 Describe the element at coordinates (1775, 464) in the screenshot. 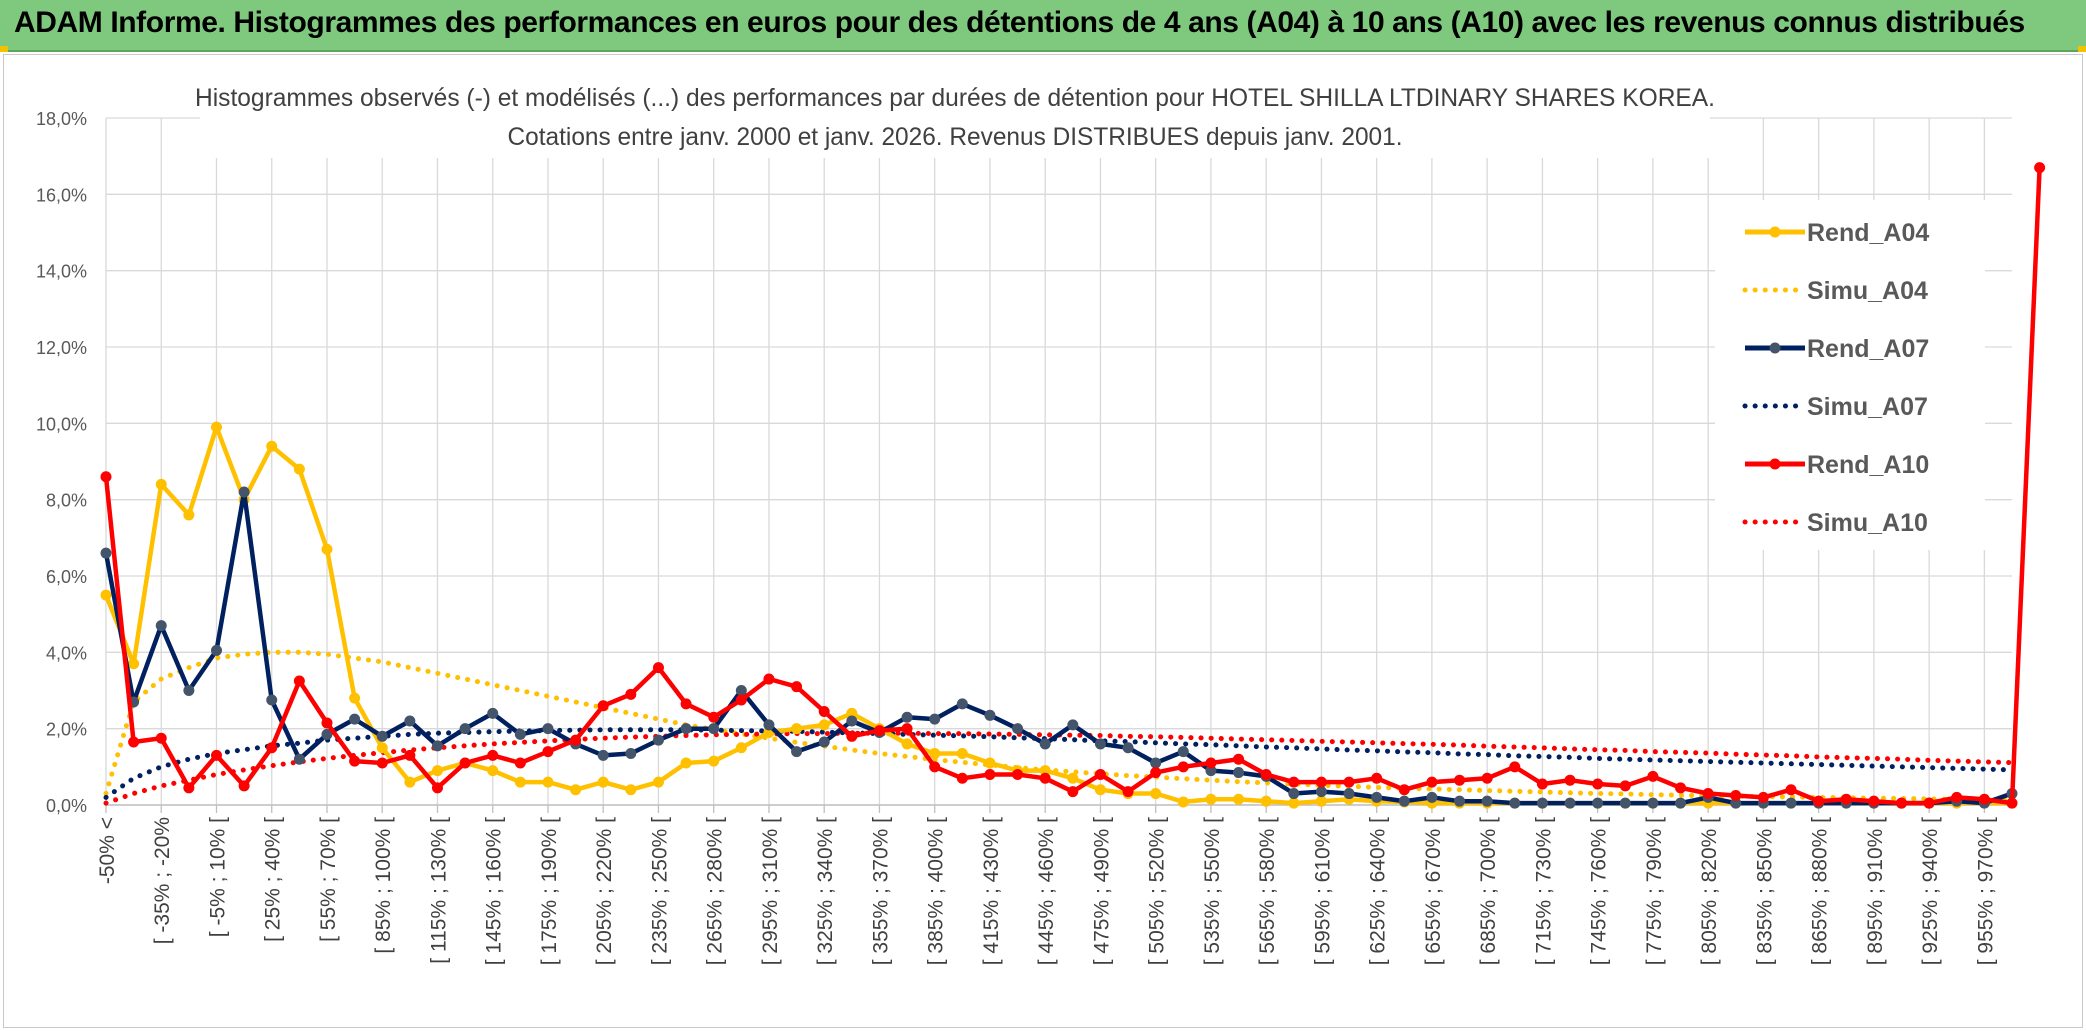

I see `legend-marker-rend_a10` at that location.